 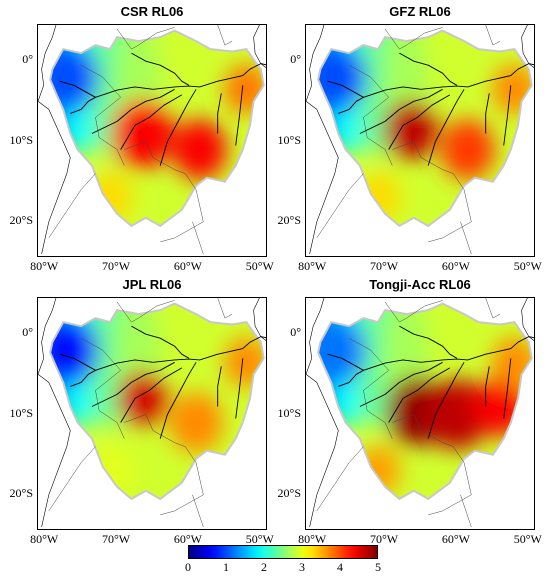 I want to click on panel-title: GFZ RL06, so click(x=420, y=11).